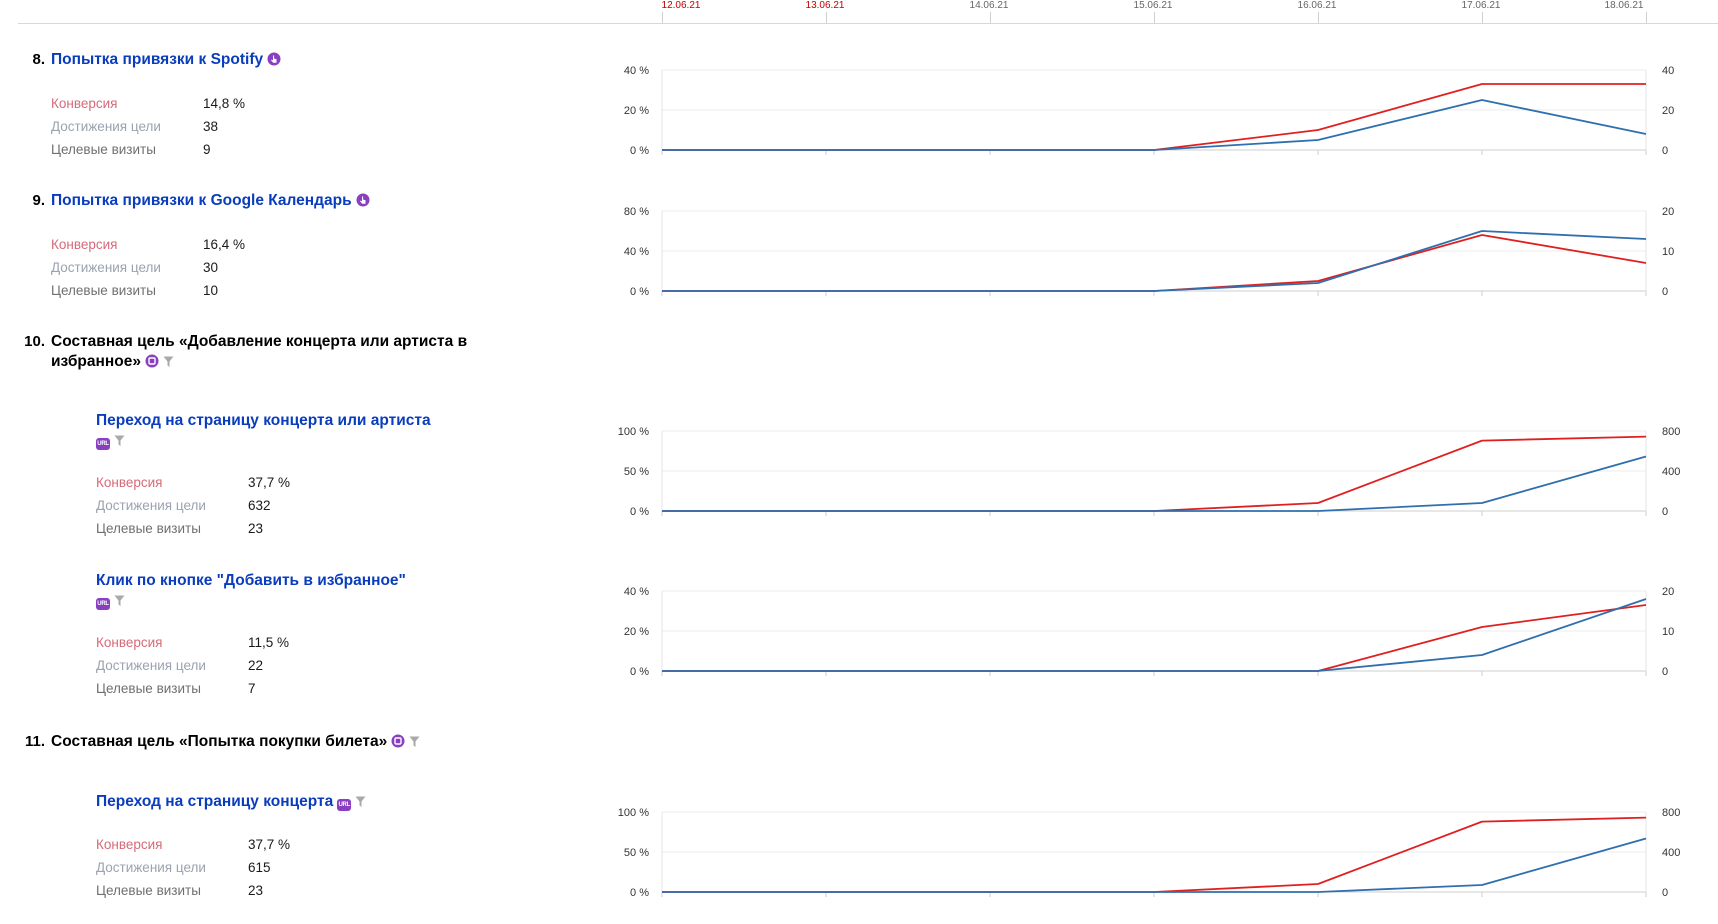 This screenshot has width=1718, height=924. I want to click on reaches-value: 30, so click(211, 267).